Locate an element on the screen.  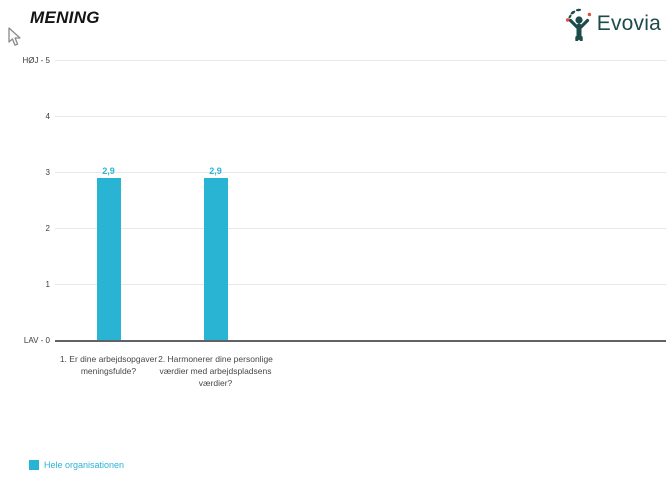
page-title: MENING is located at coordinates (65, 17).